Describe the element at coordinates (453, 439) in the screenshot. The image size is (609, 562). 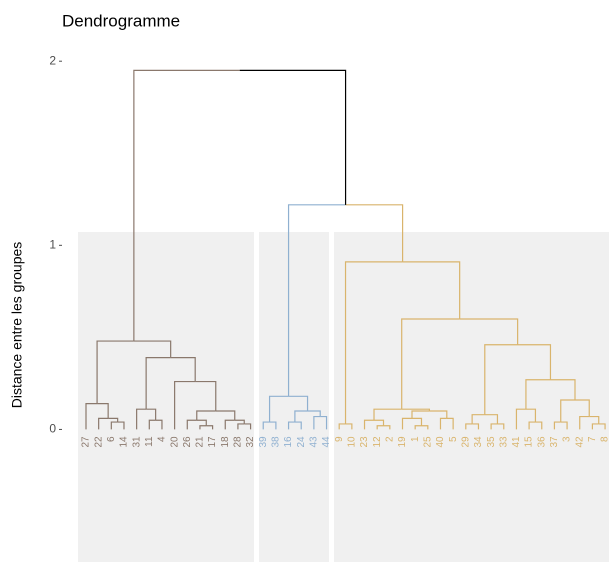
I see `leaf-label: 5` at that location.